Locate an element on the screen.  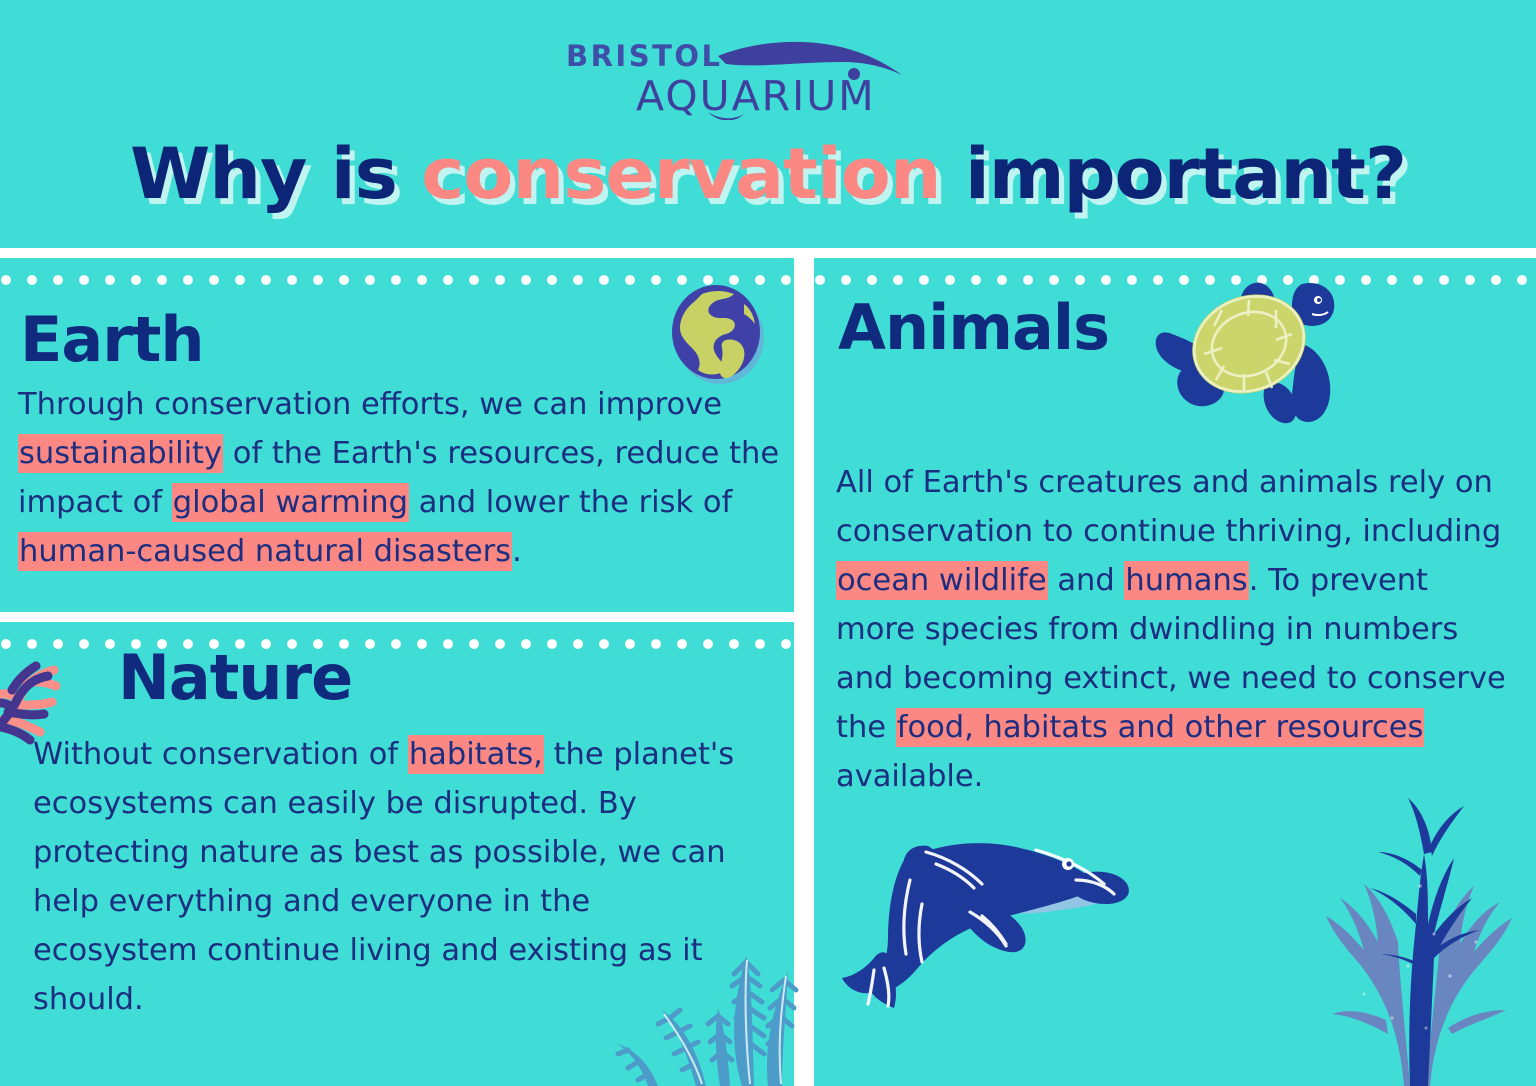
highlighted-phrase: global warming is located at coordinates (290, 502).